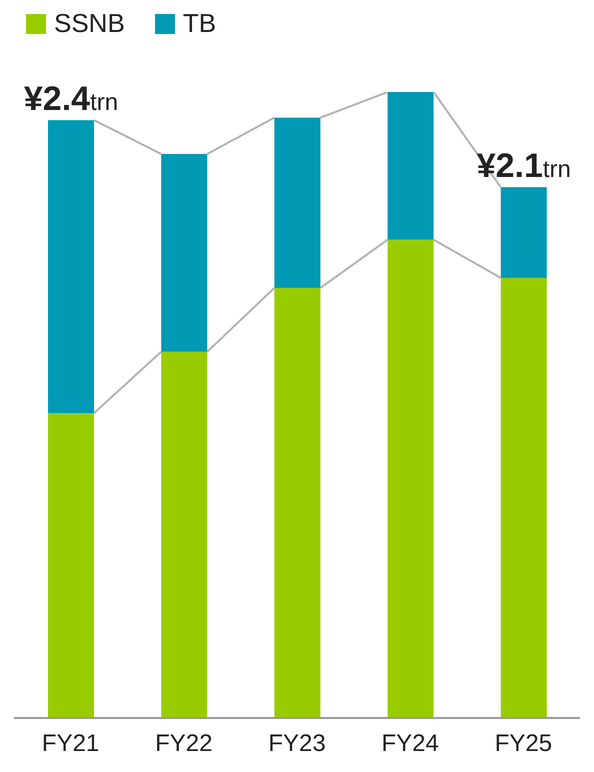 This screenshot has width=594, height=772. I want to click on legend-label: SSNB, so click(89, 23).